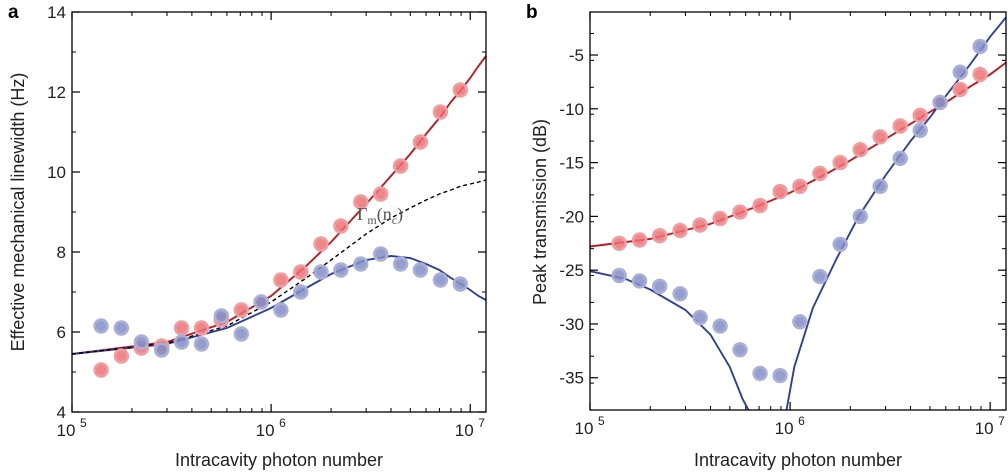 This screenshot has height=474, width=1008. What do you see at coordinates (798, 460) in the screenshot?
I see `panel-b-x-axis-label: Intracavity photon number` at bounding box center [798, 460].